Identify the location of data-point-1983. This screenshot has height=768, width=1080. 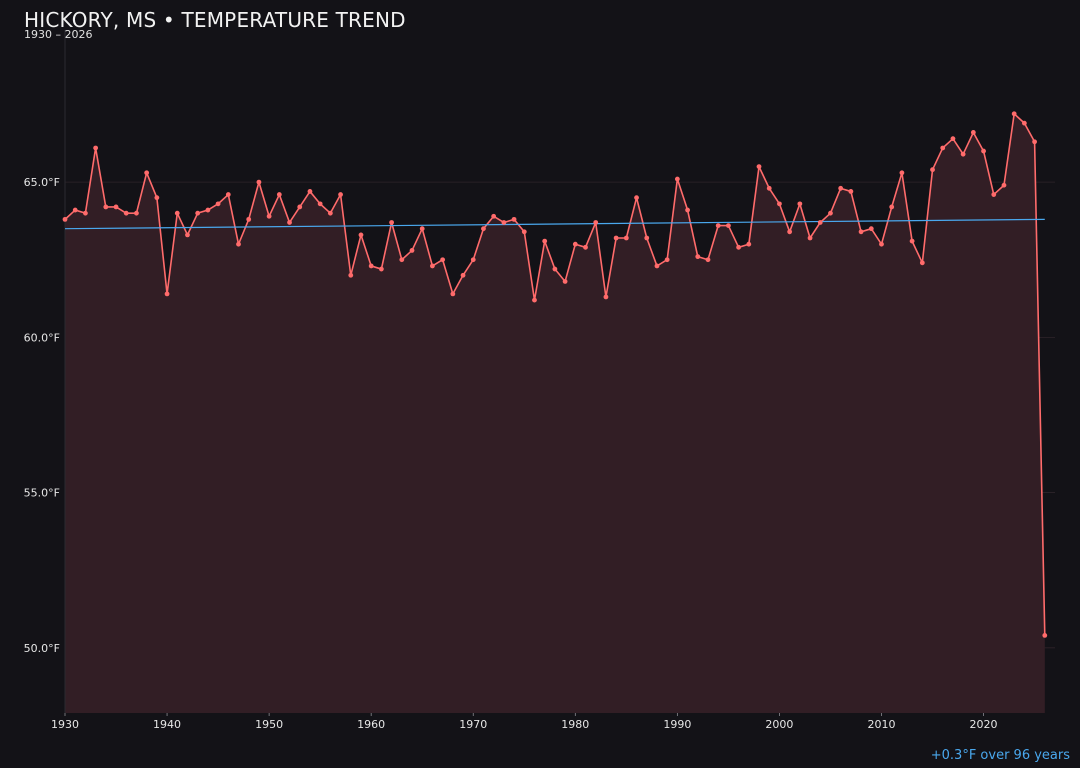
(606, 297).